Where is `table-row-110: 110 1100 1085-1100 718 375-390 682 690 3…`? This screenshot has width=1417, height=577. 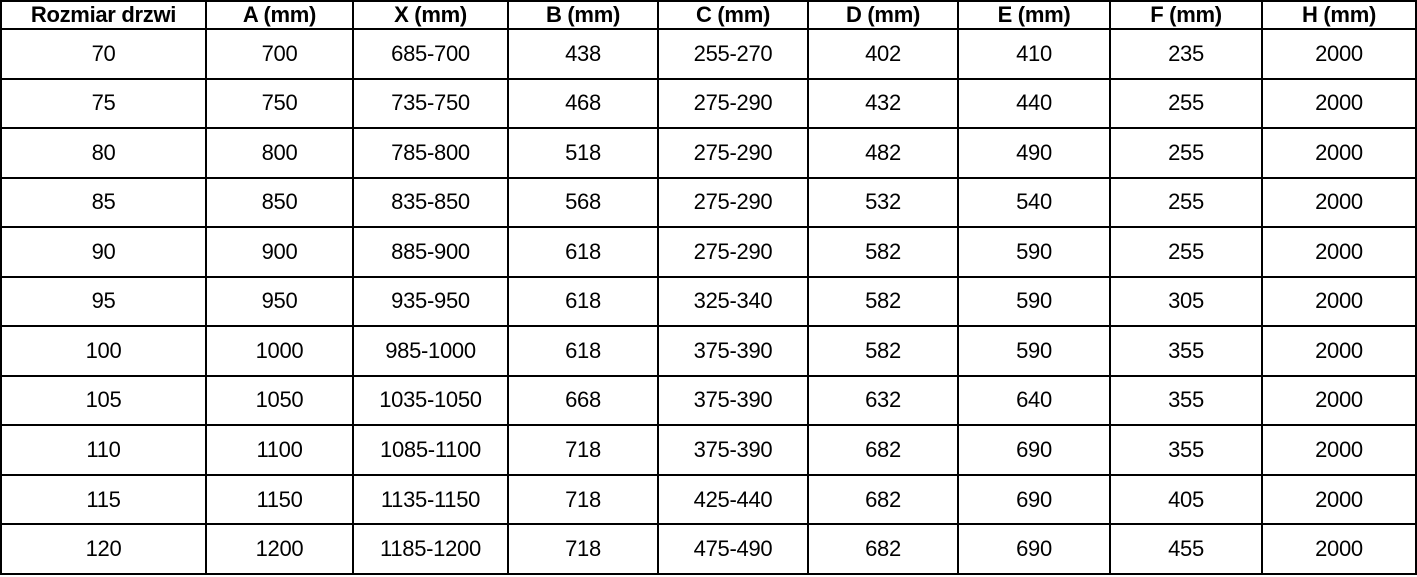
table-row-110: 110 1100 1085-1100 718 375-390 682 690 3… is located at coordinates (708, 450).